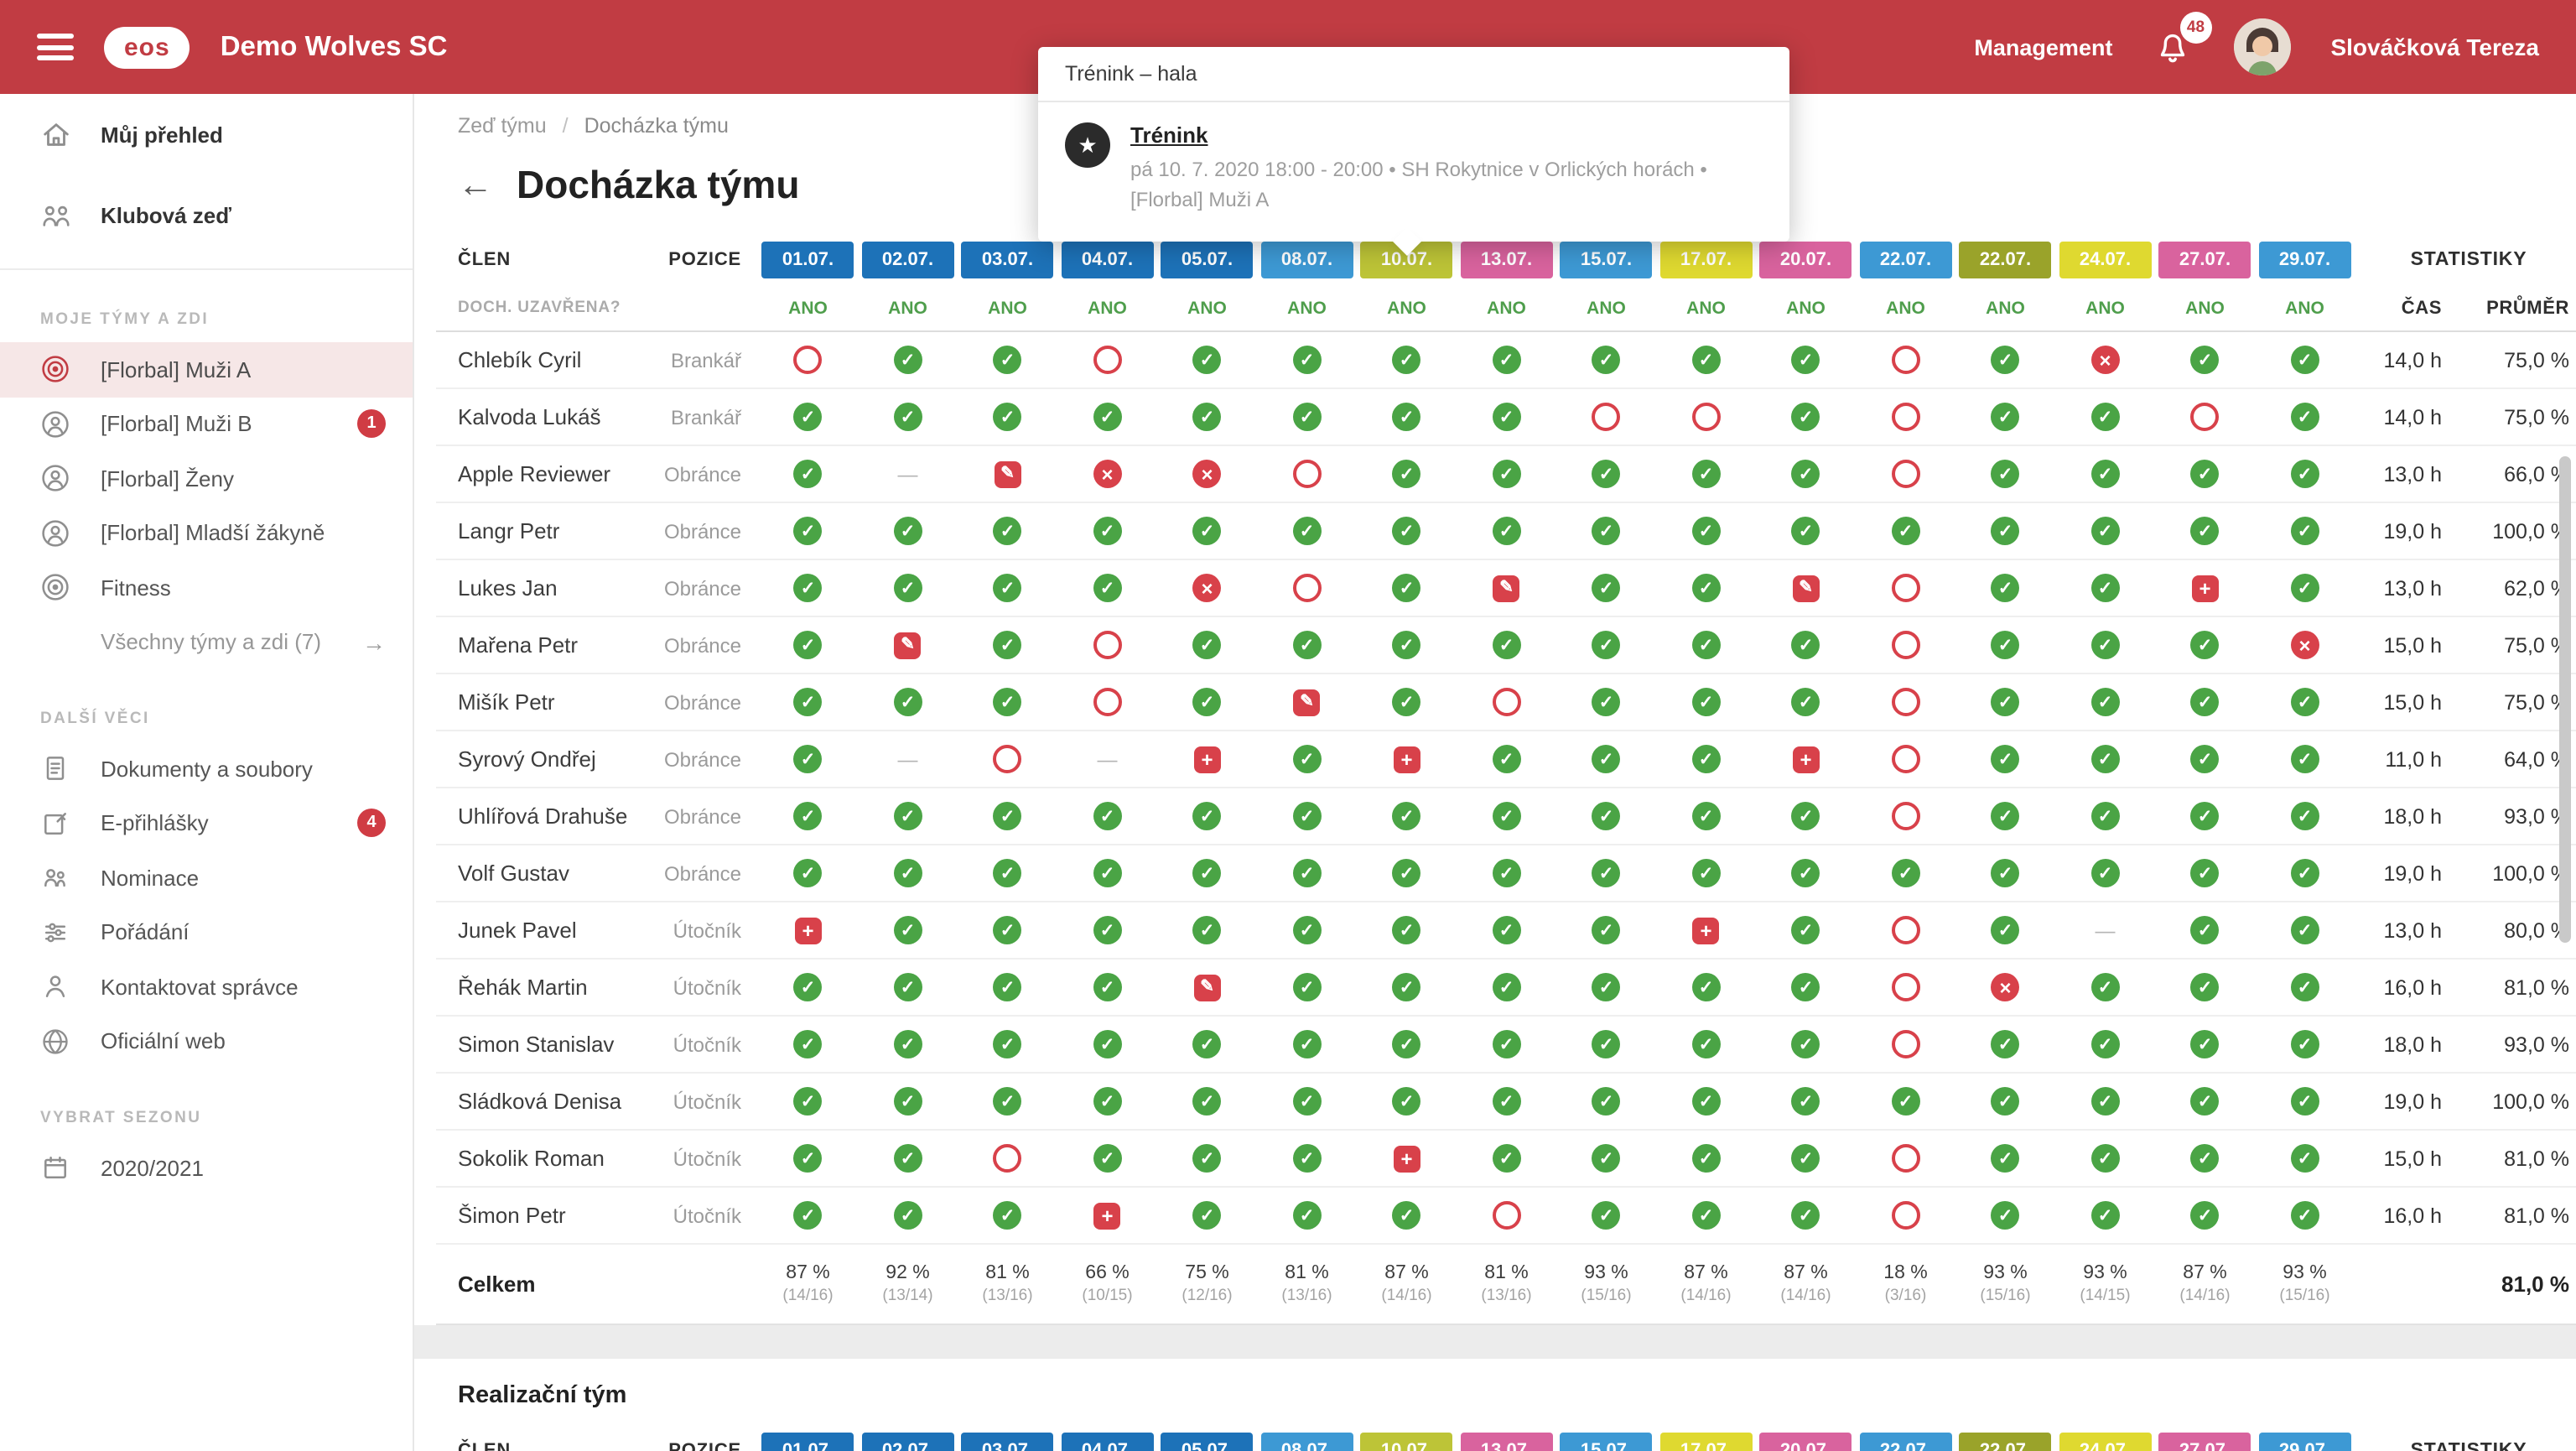  I want to click on sidebar-item-vsechny-tymy-a-zdi-7: Všechny týmy a zdi (7) →, so click(206, 642).